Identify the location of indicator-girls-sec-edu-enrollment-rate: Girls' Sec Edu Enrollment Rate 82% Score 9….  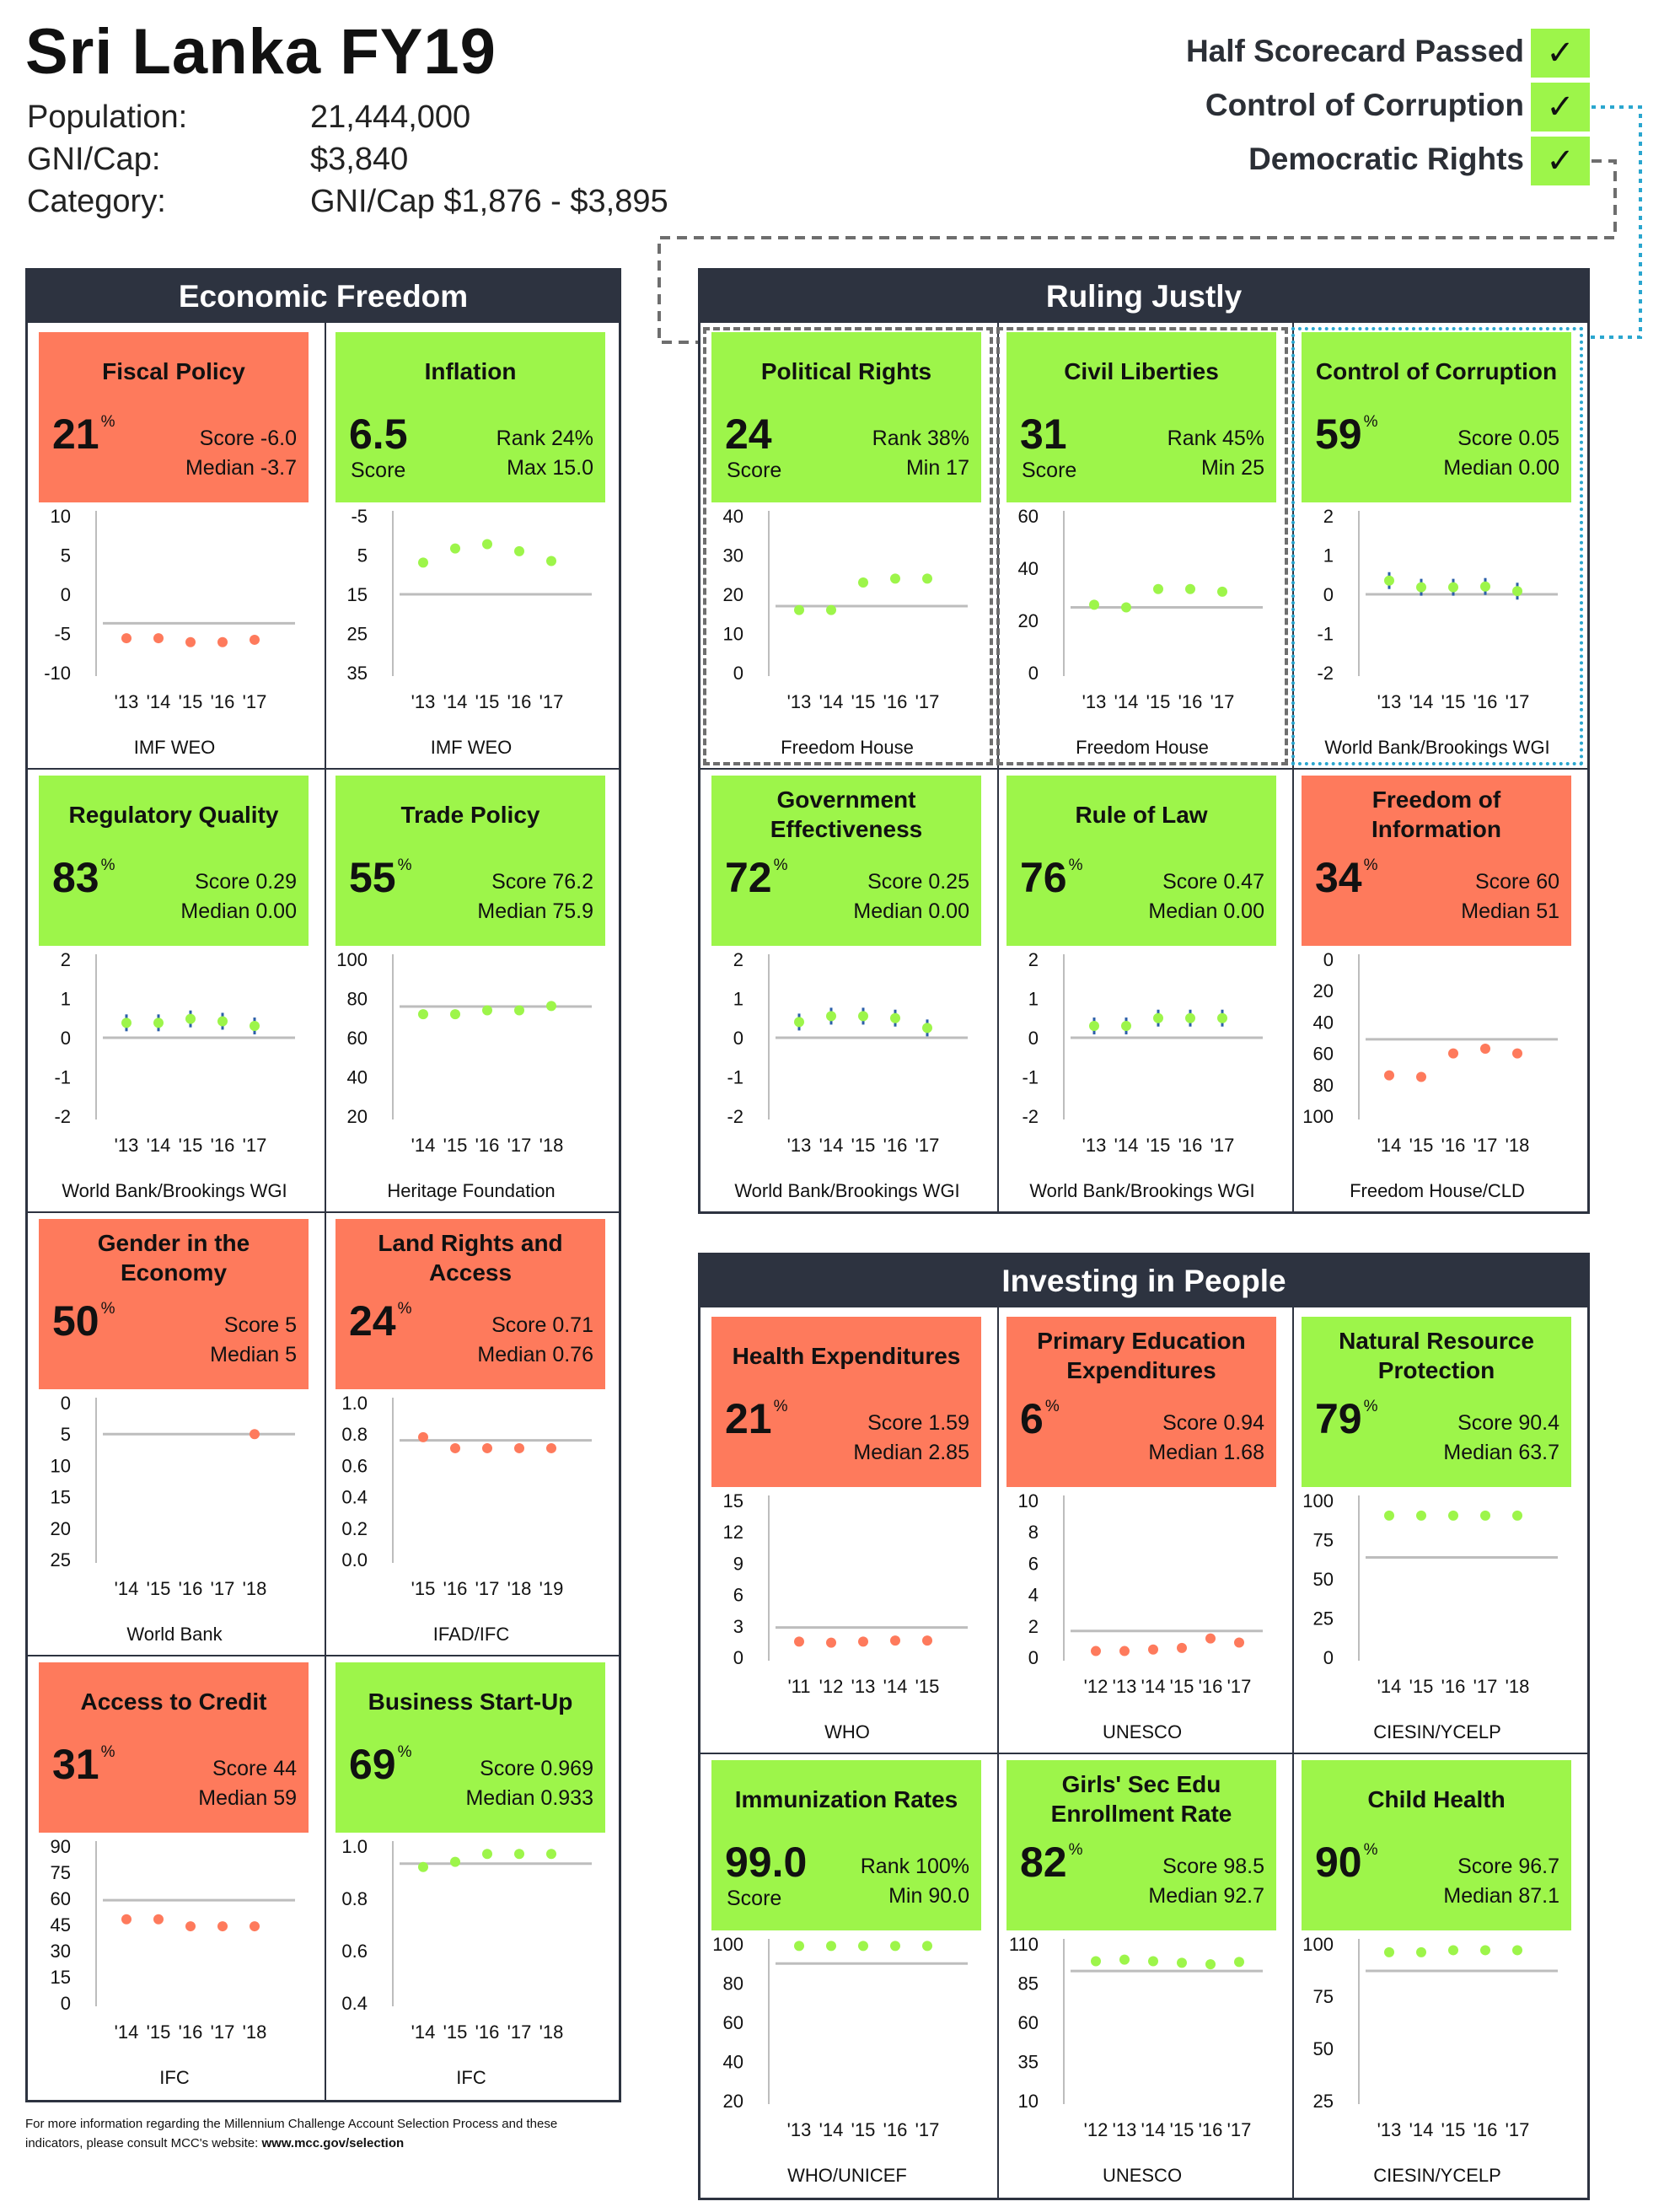
(1142, 1973).